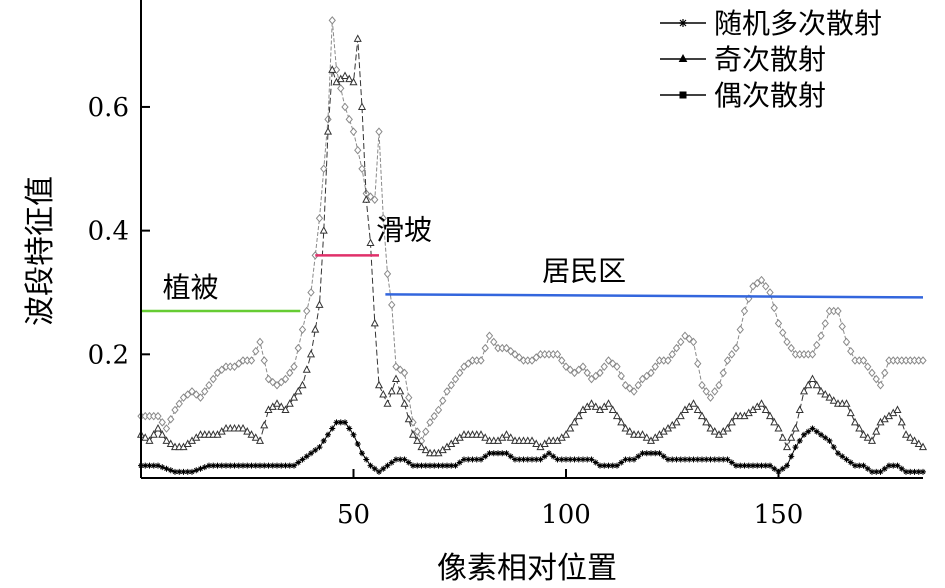 Image resolution: width=945 pixels, height=588 pixels. I want to click on region-line, so click(654, 296).